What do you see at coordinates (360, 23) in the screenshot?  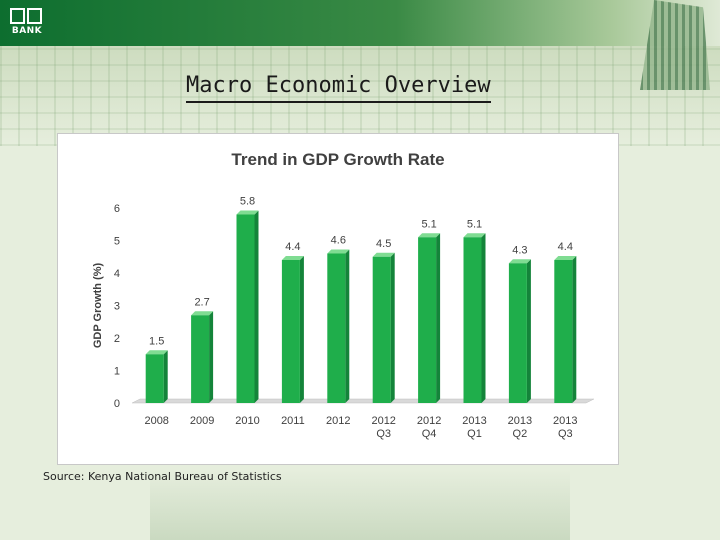 I see `header-banner` at bounding box center [360, 23].